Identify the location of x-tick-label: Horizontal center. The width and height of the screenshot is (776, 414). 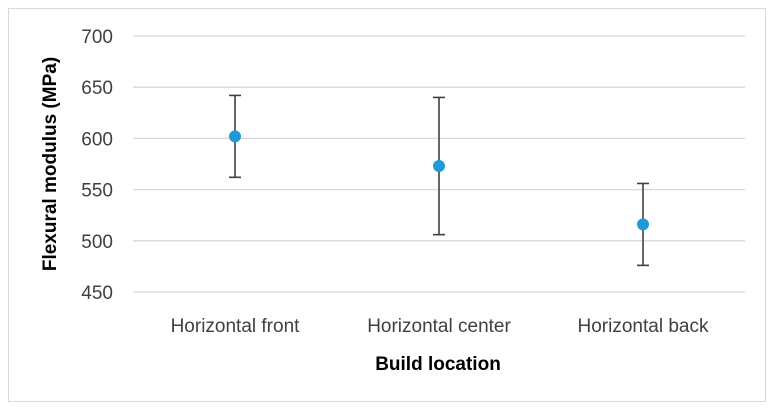
(439, 326).